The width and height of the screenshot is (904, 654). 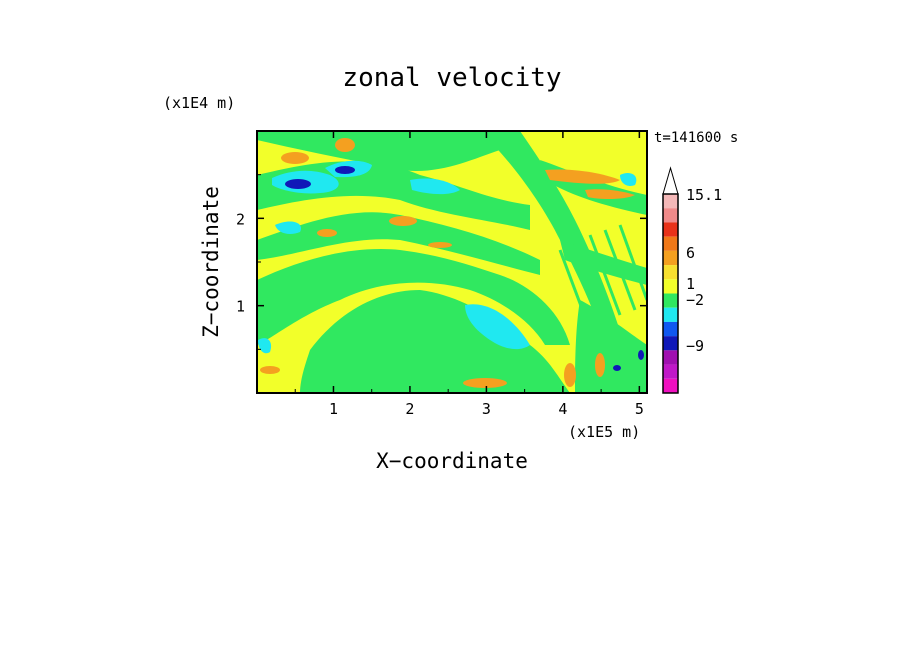 What do you see at coordinates (604, 432) in the screenshot?
I see `x-unit-label: (x1E5 m)` at bounding box center [604, 432].